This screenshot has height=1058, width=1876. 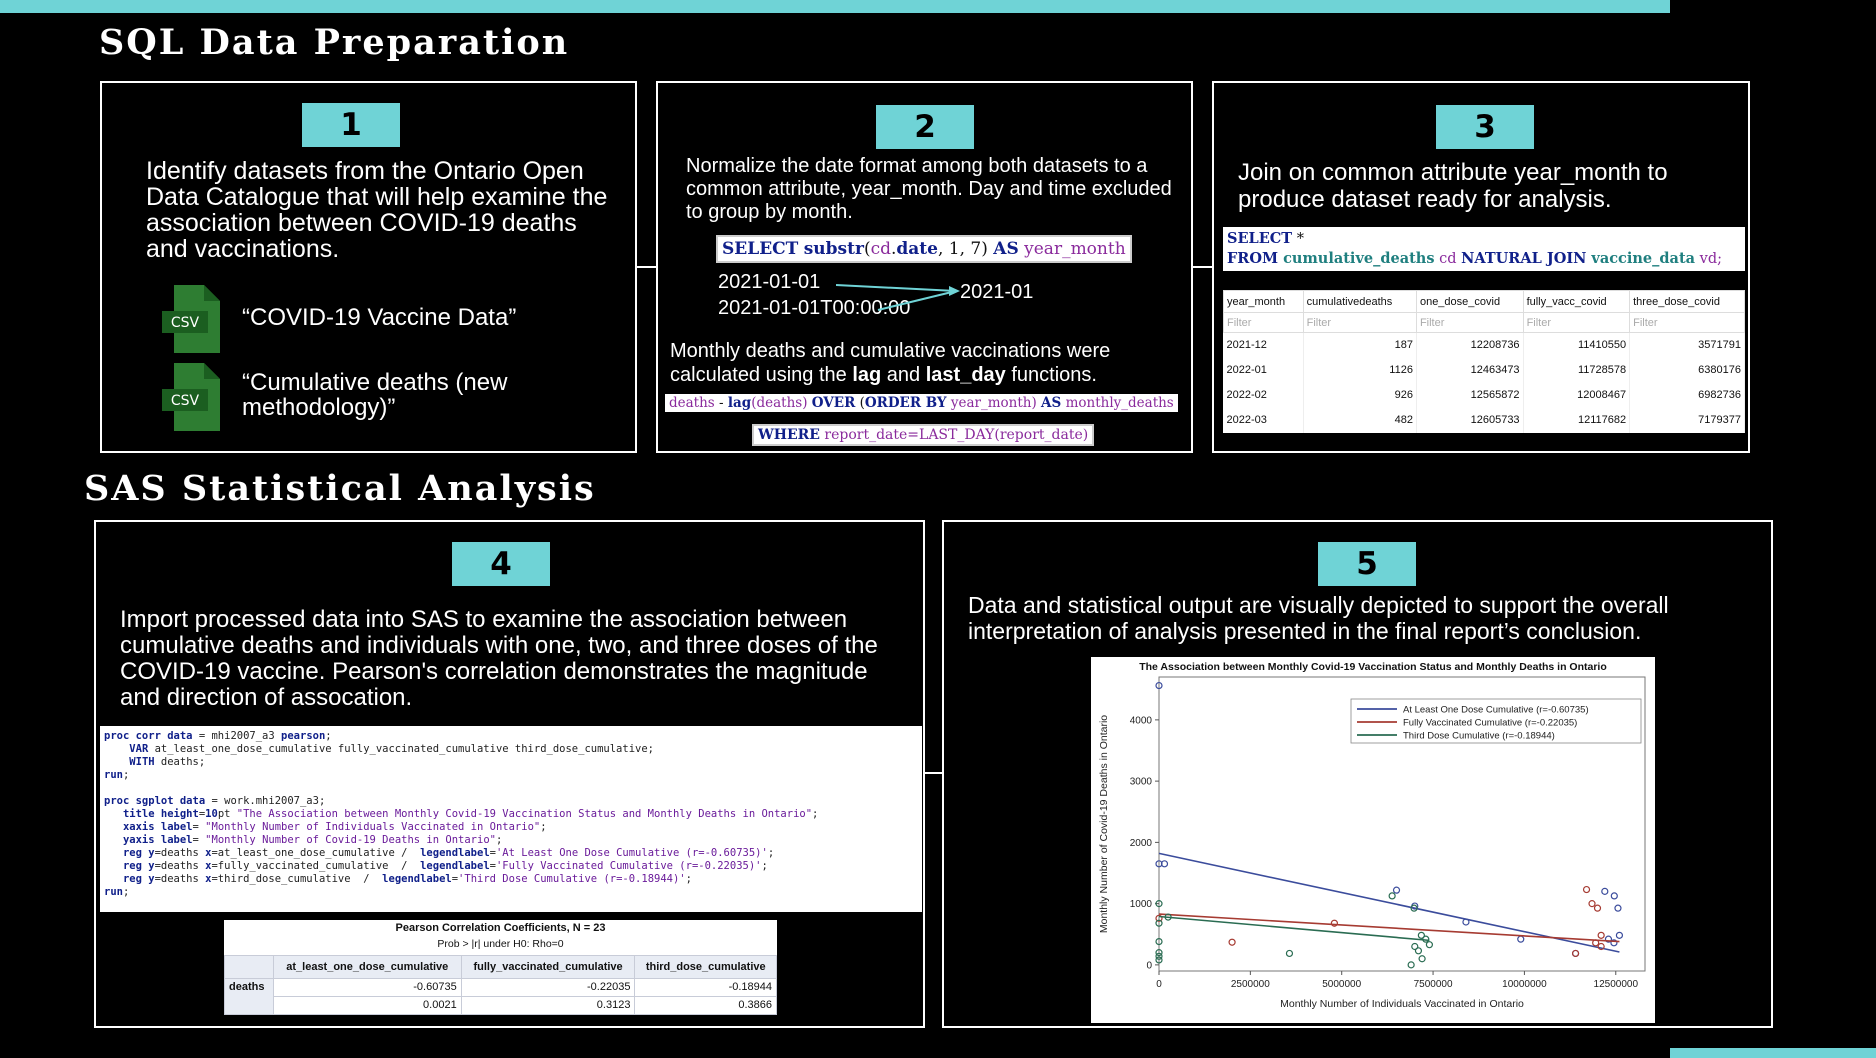 I want to click on x-tick-label: 12500000, so click(x=1616, y=984).